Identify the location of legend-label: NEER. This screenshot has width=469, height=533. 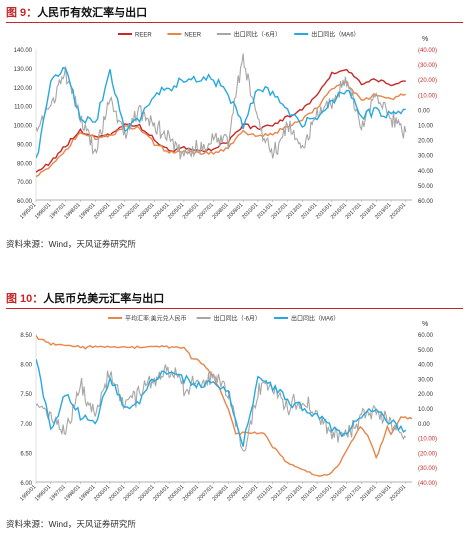
(192, 36).